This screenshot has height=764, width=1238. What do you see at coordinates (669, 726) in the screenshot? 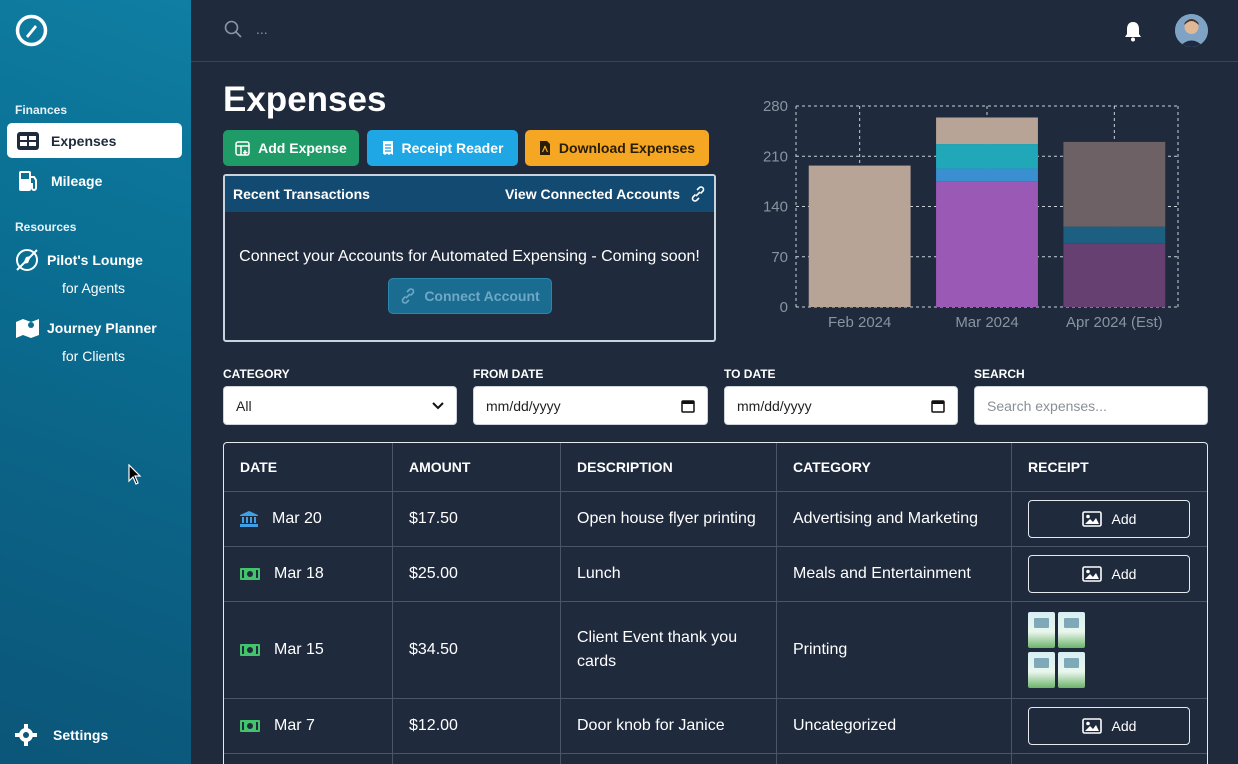
I see `expense-description: Door knob for Janice` at bounding box center [669, 726].